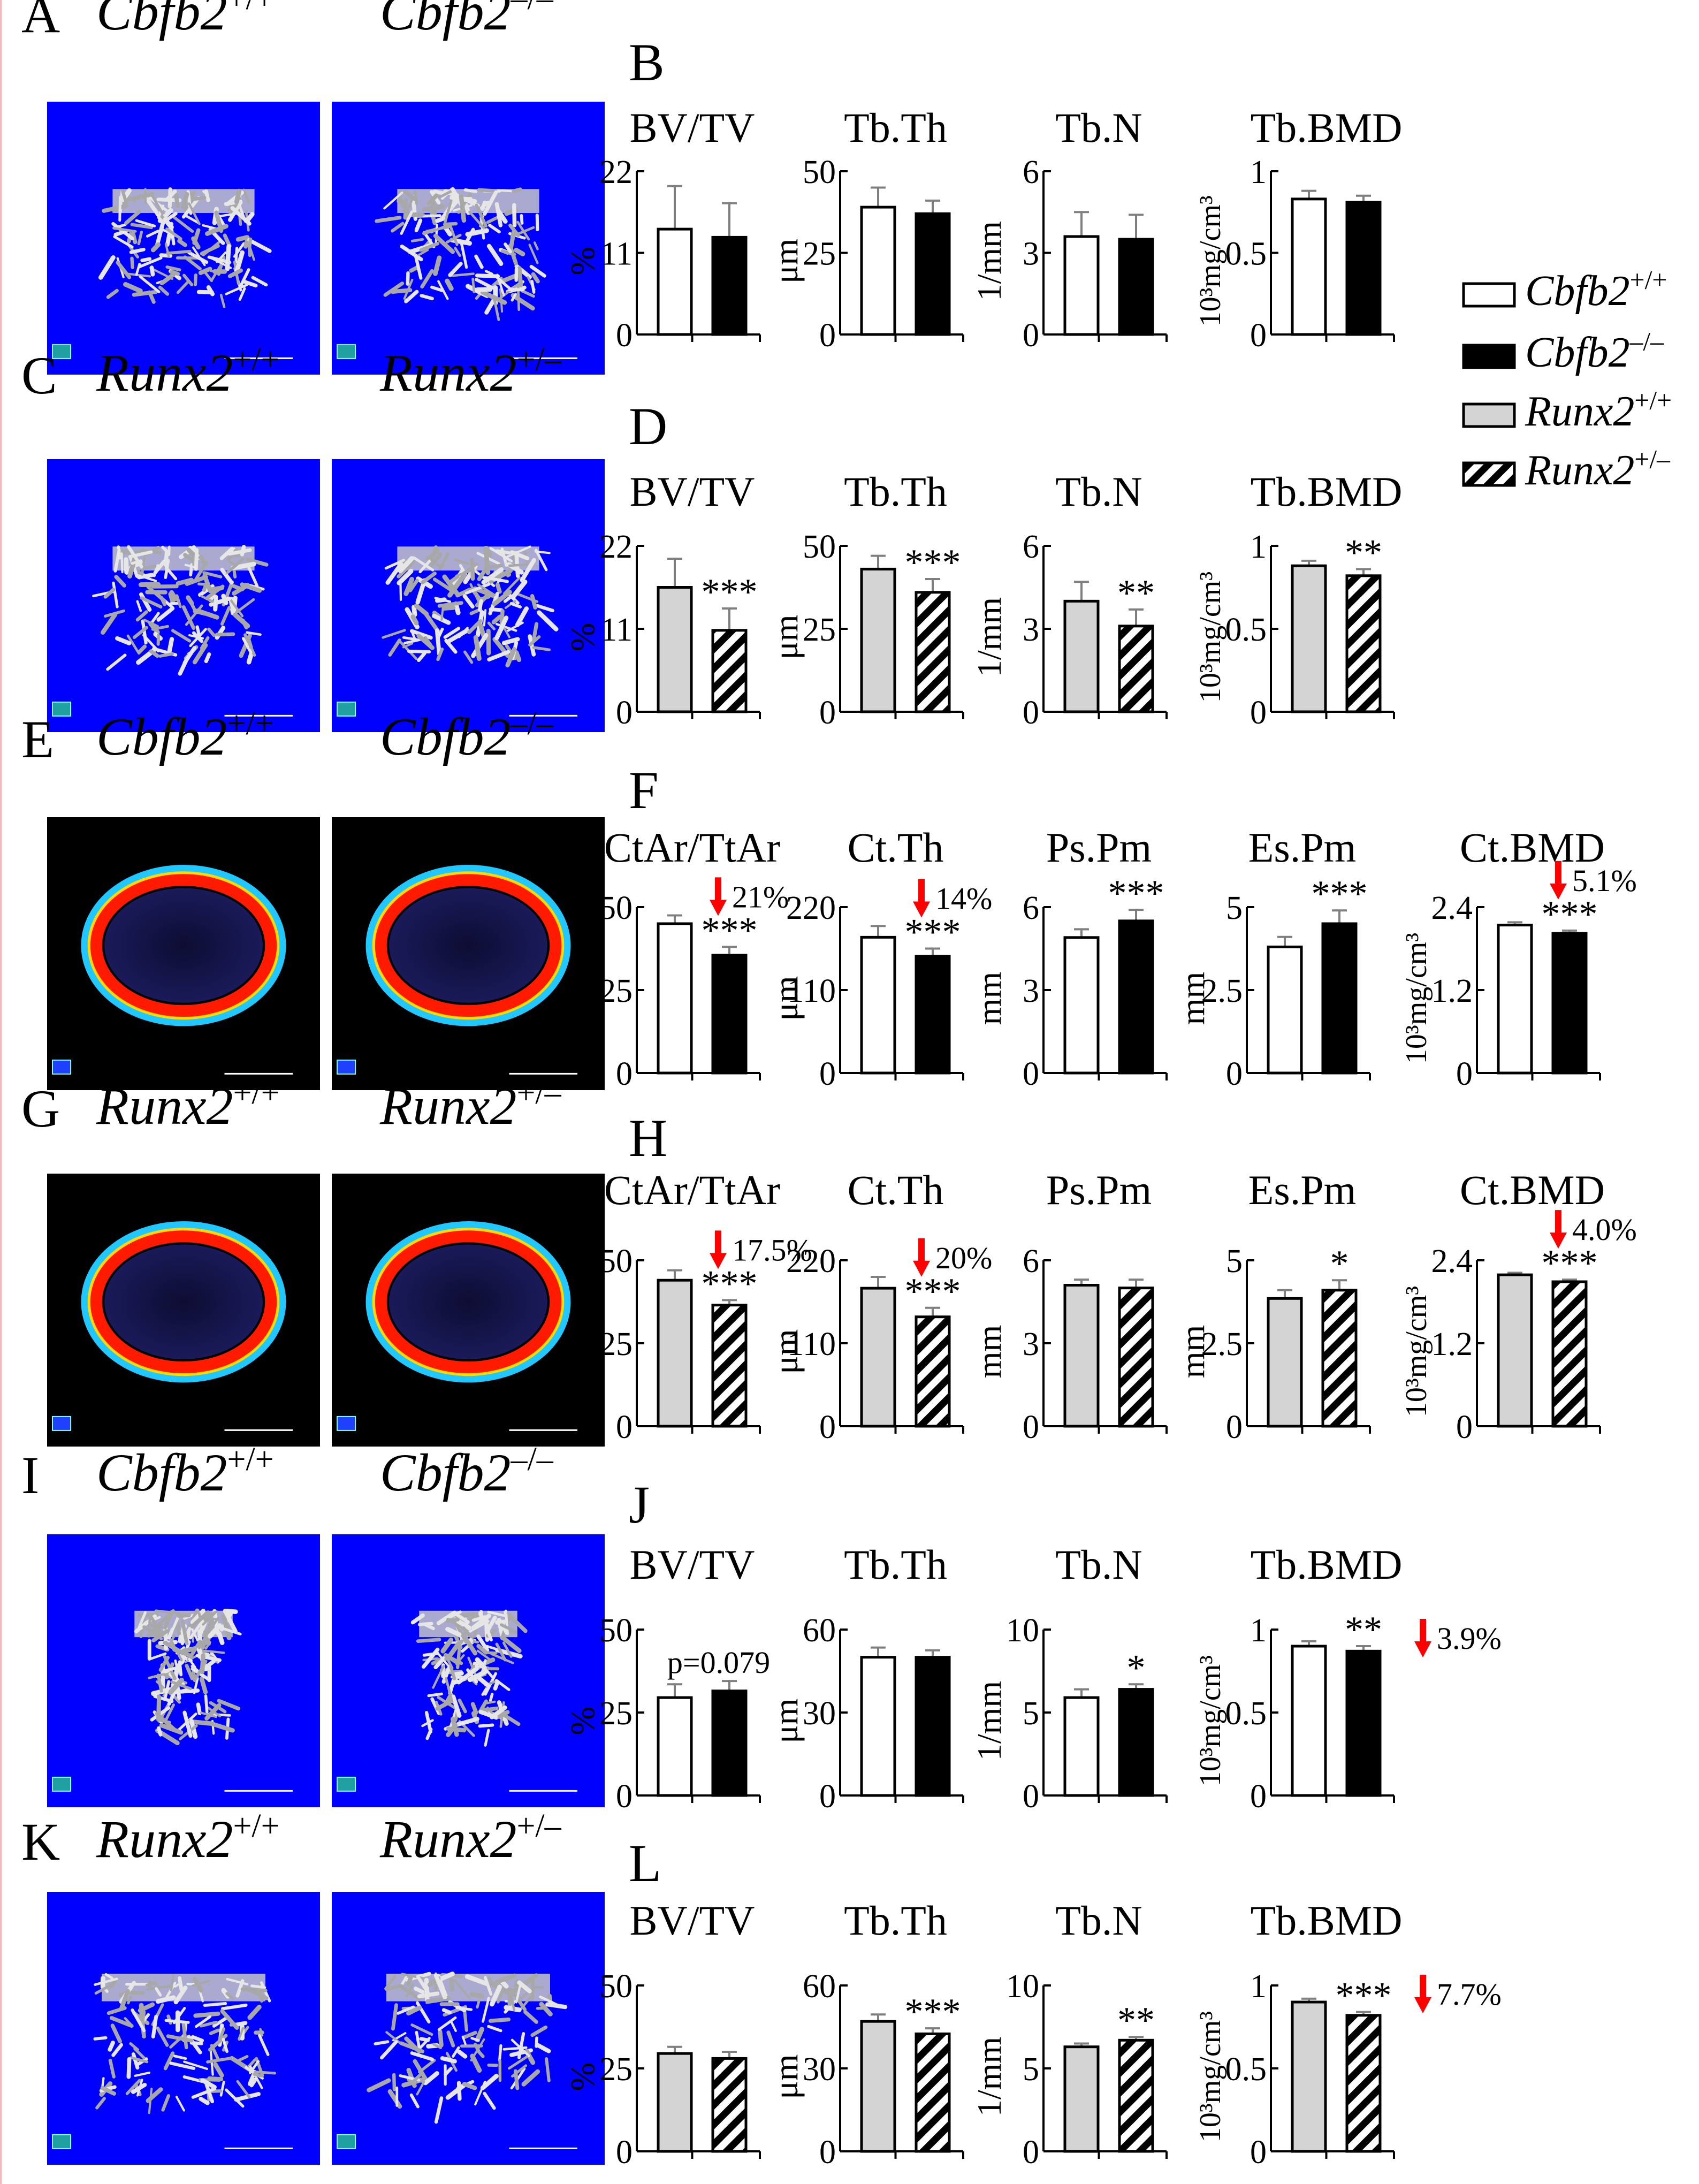 The width and height of the screenshot is (1699, 2184). What do you see at coordinates (662, 599) in the screenshot?
I see `chart-bv-tv: BV/TV 22 11 0% ***` at bounding box center [662, 599].